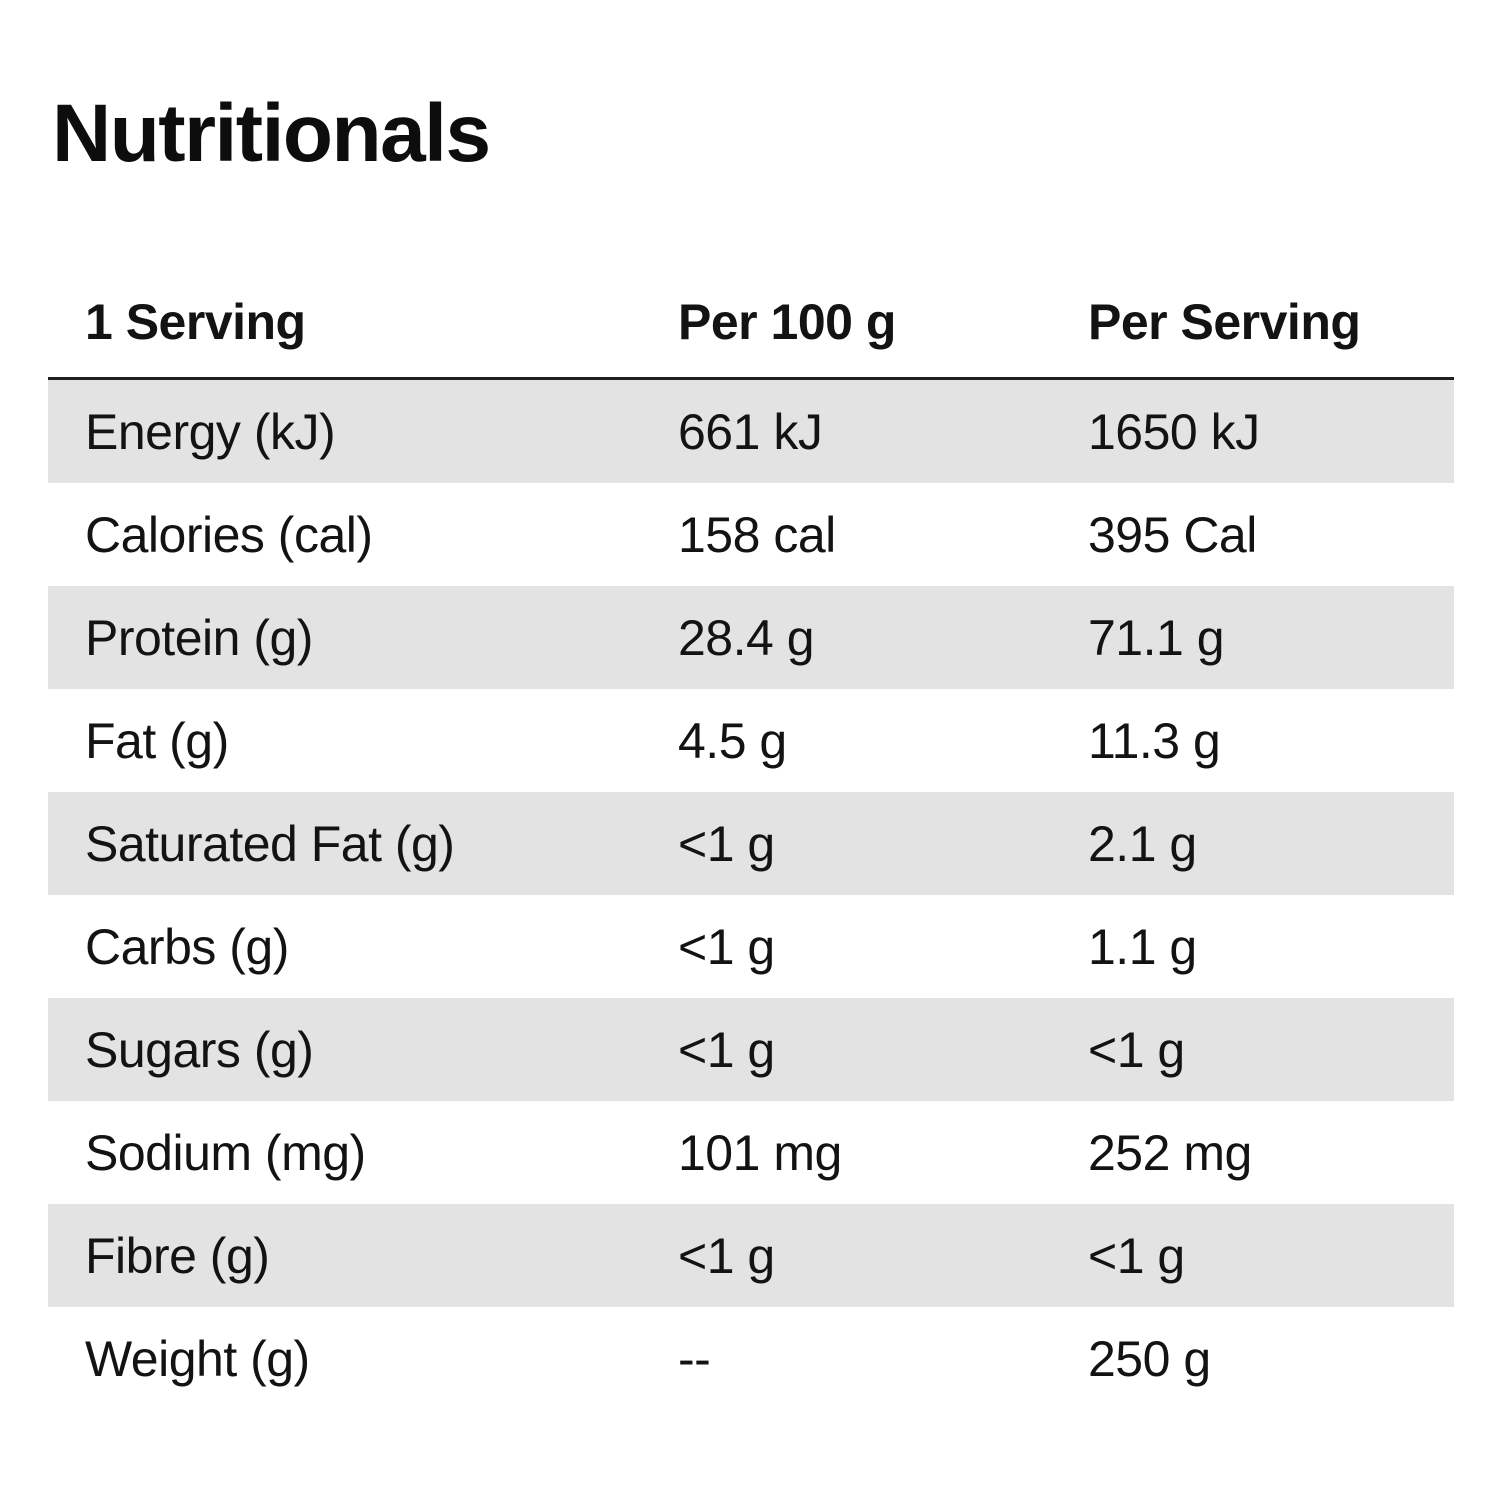  Describe the element at coordinates (177, 1255) in the screenshot. I see `row-label: Fibre (g)` at that location.